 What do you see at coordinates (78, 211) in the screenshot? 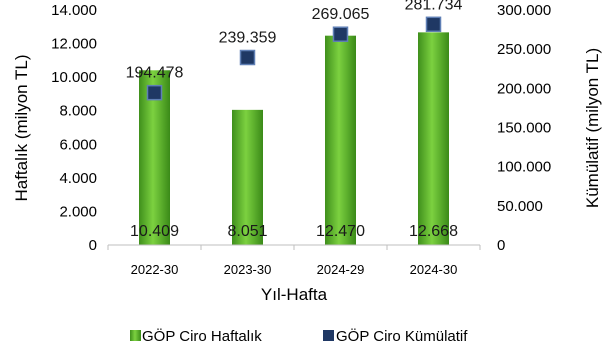
I see `y-tick-label: 2.000` at bounding box center [78, 211].